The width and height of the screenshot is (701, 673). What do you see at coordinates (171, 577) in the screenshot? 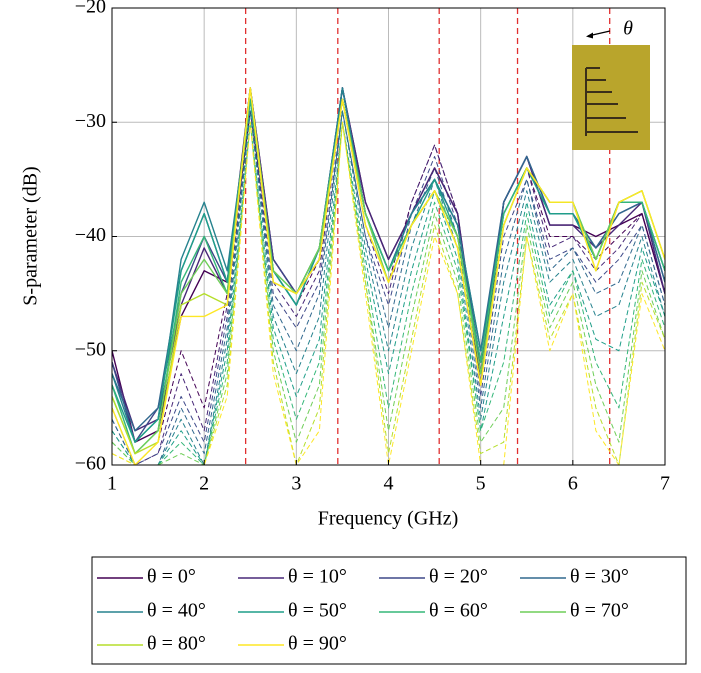
I see `legend-label: θ = 0°` at bounding box center [171, 577].